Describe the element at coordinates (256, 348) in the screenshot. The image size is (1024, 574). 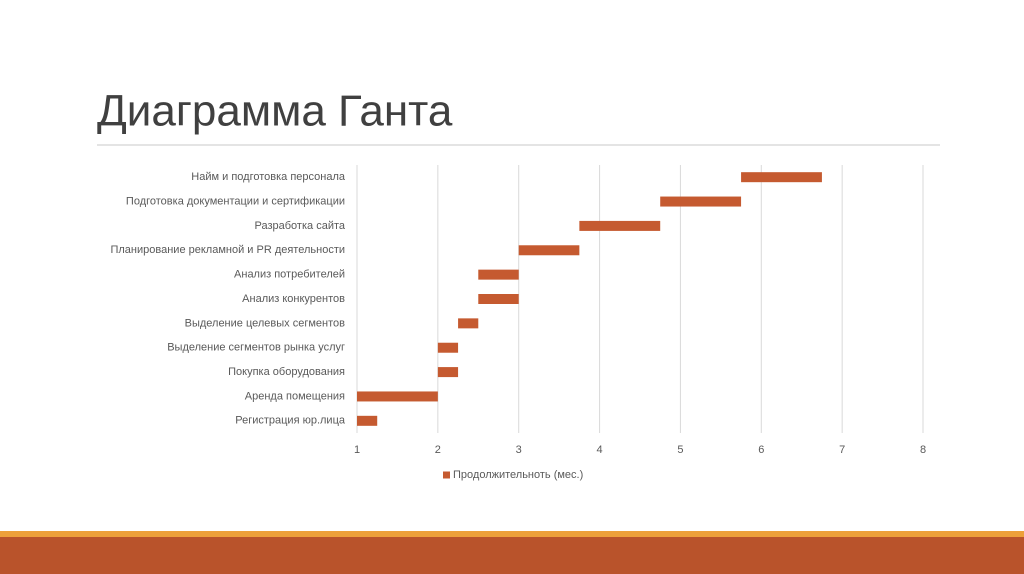
I see `y-tick-label: Выделение сегментов рынка услуг` at that location.